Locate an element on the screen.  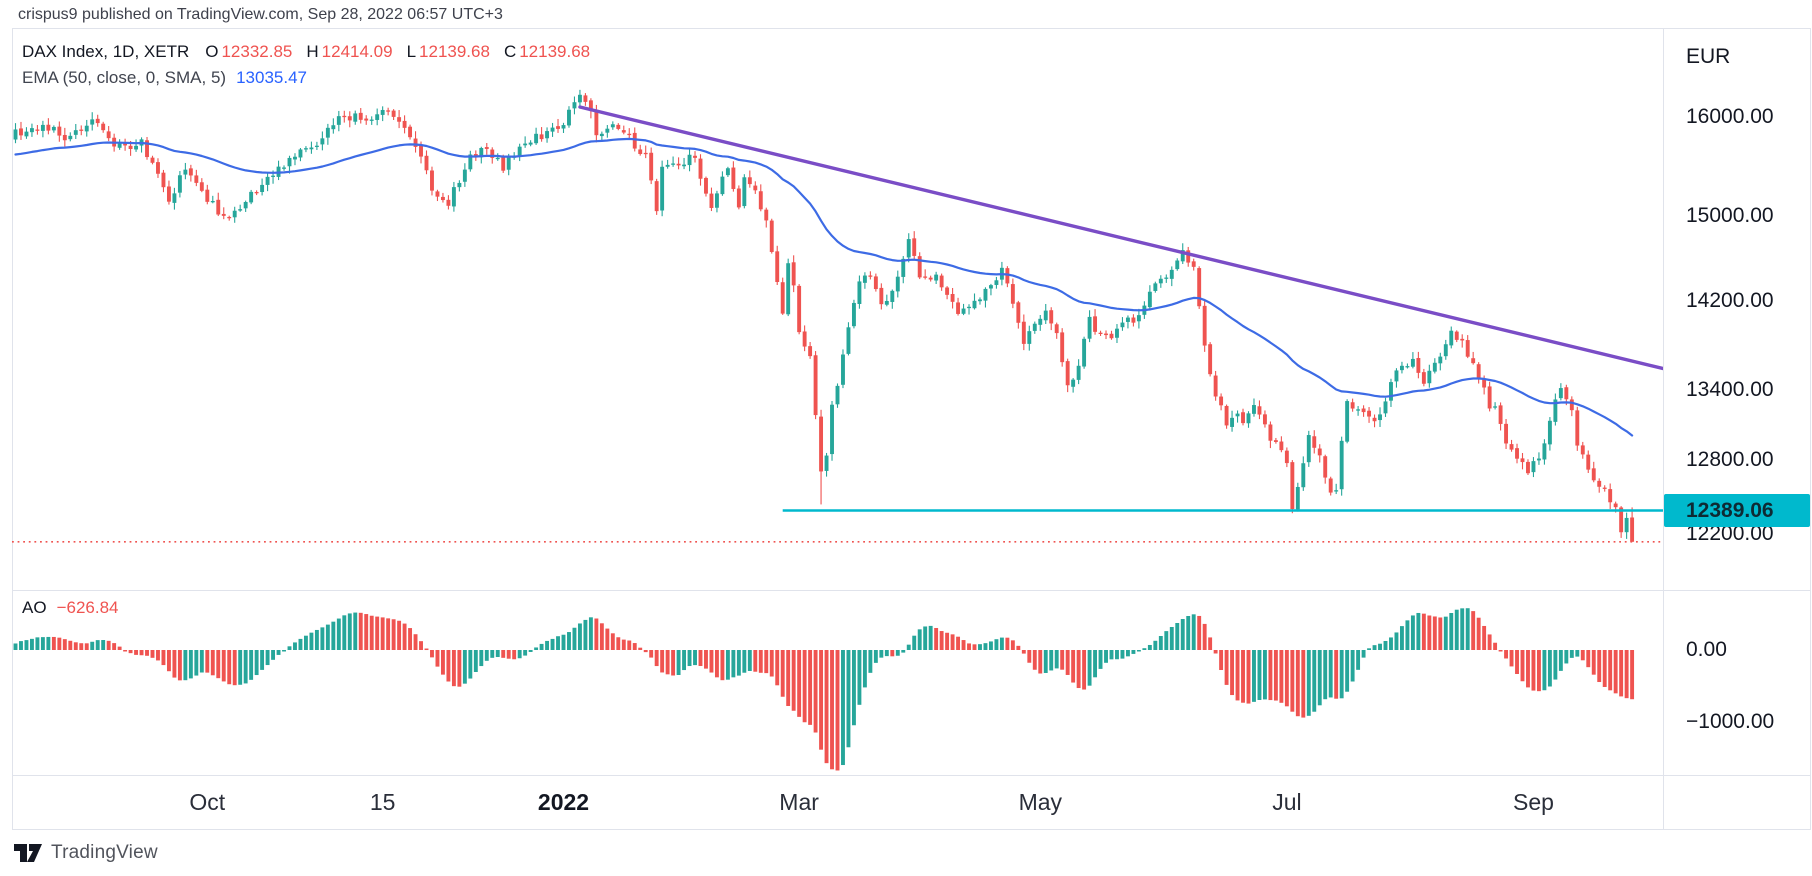
ema-legend-label: EMA (50, close, 0, SMA, 5) is located at coordinates (124, 77).